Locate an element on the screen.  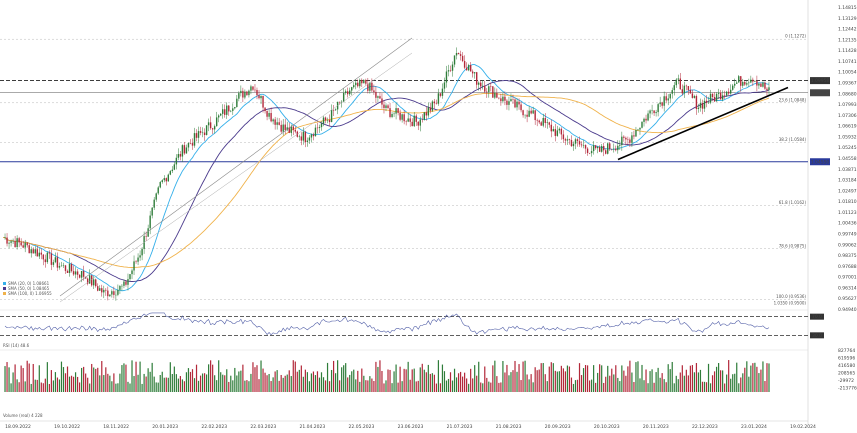
price-tick-label: 1.01123 is located at coordinates (847, 213).